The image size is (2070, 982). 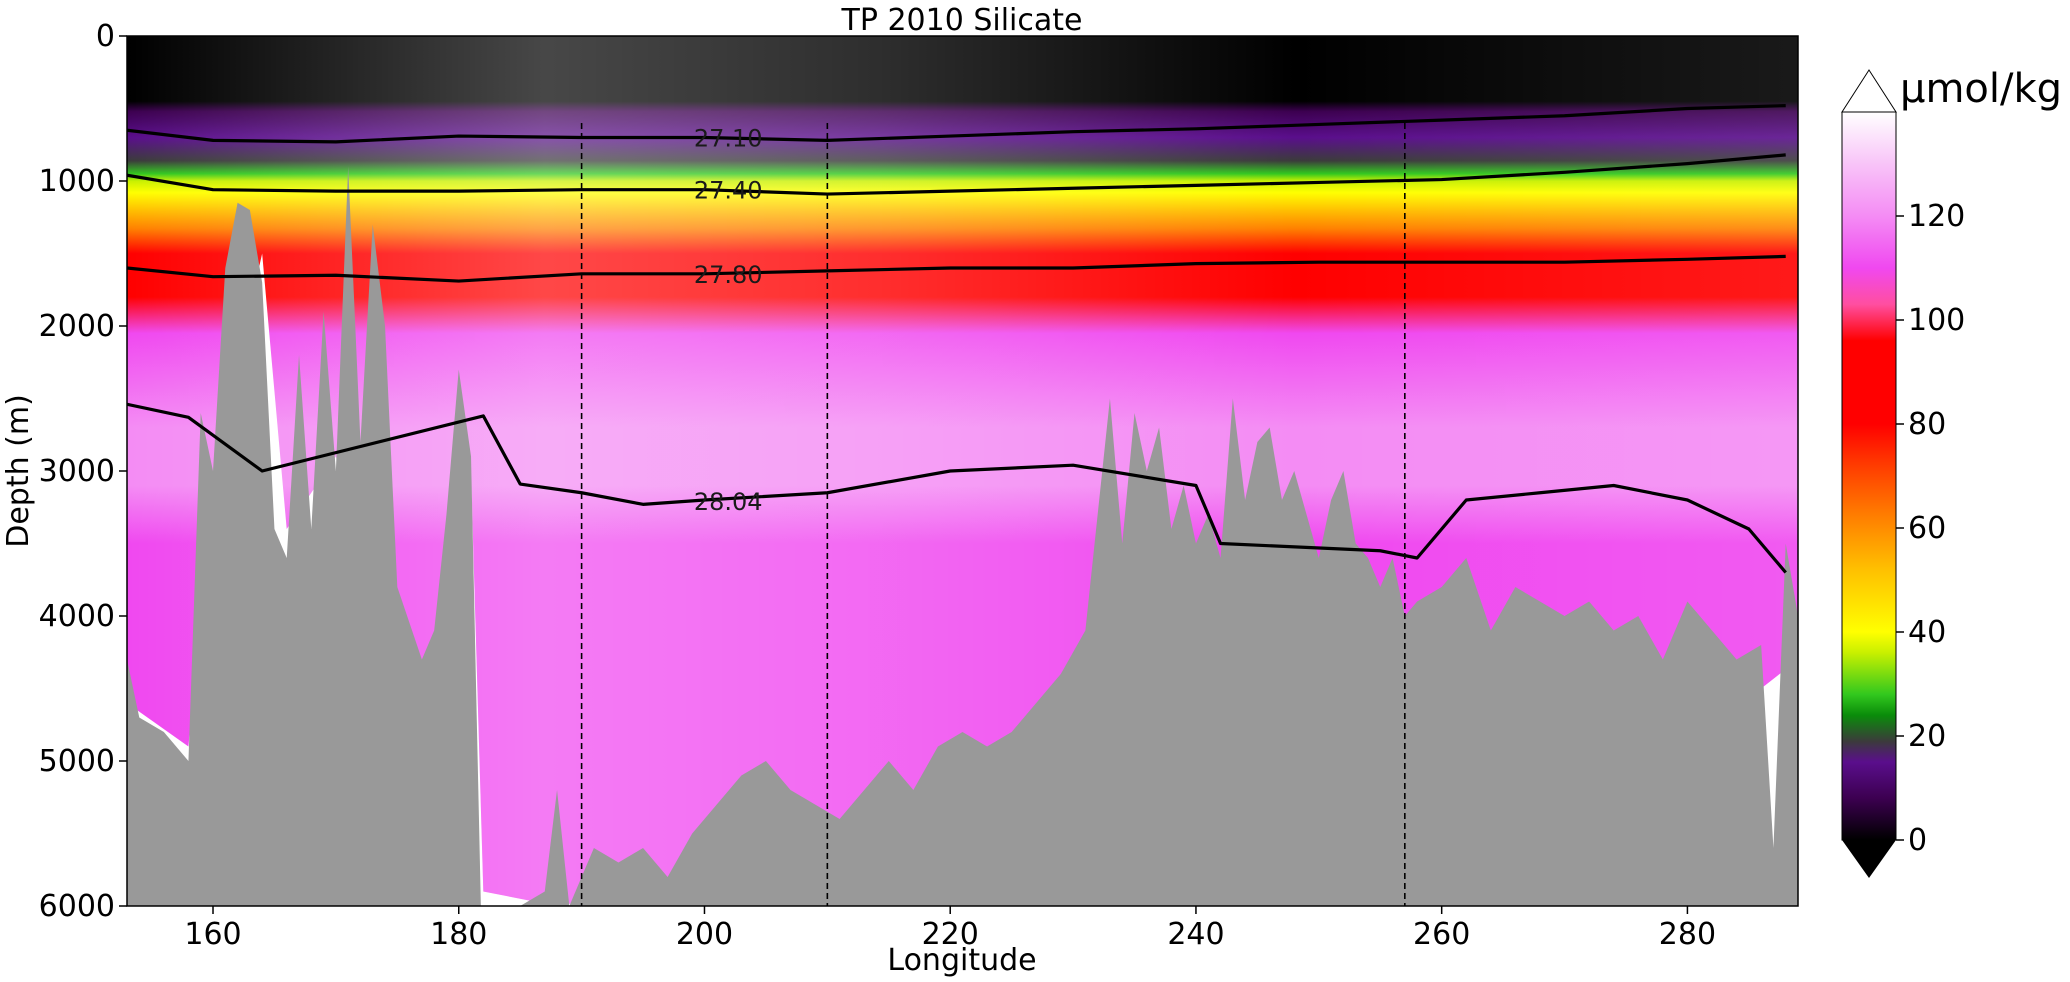 What do you see at coordinates (1936, 216) in the screenshot?
I see `colorbar-tick-label: 120` at bounding box center [1936, 216].